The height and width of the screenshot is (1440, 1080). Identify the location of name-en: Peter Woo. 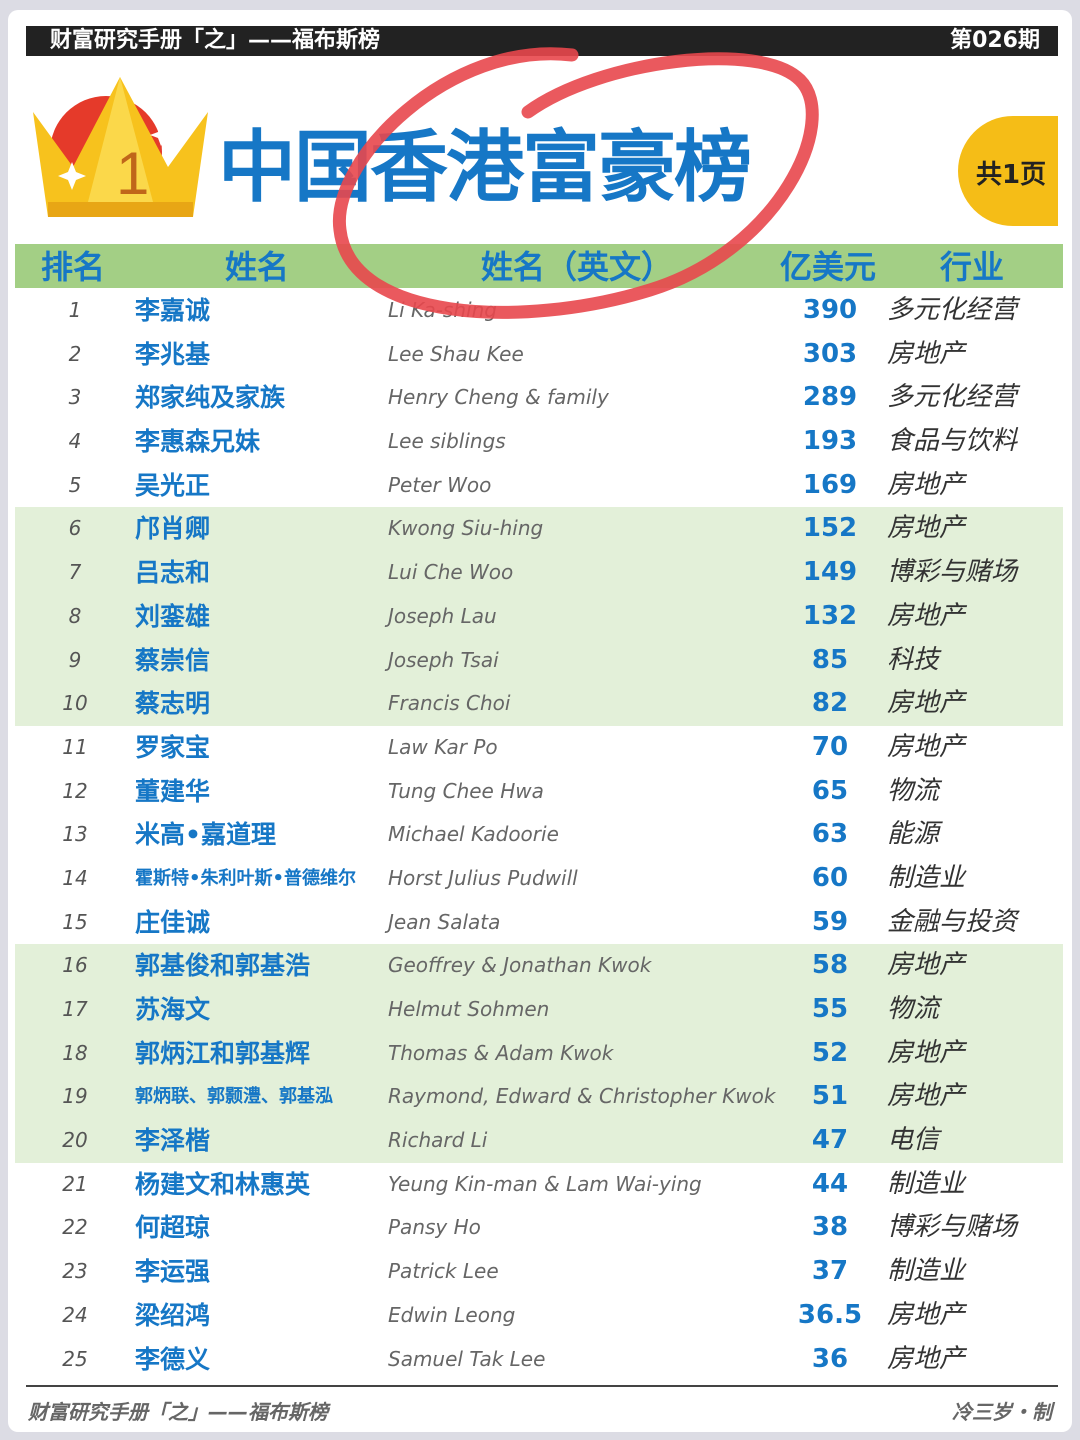
(440, 484).